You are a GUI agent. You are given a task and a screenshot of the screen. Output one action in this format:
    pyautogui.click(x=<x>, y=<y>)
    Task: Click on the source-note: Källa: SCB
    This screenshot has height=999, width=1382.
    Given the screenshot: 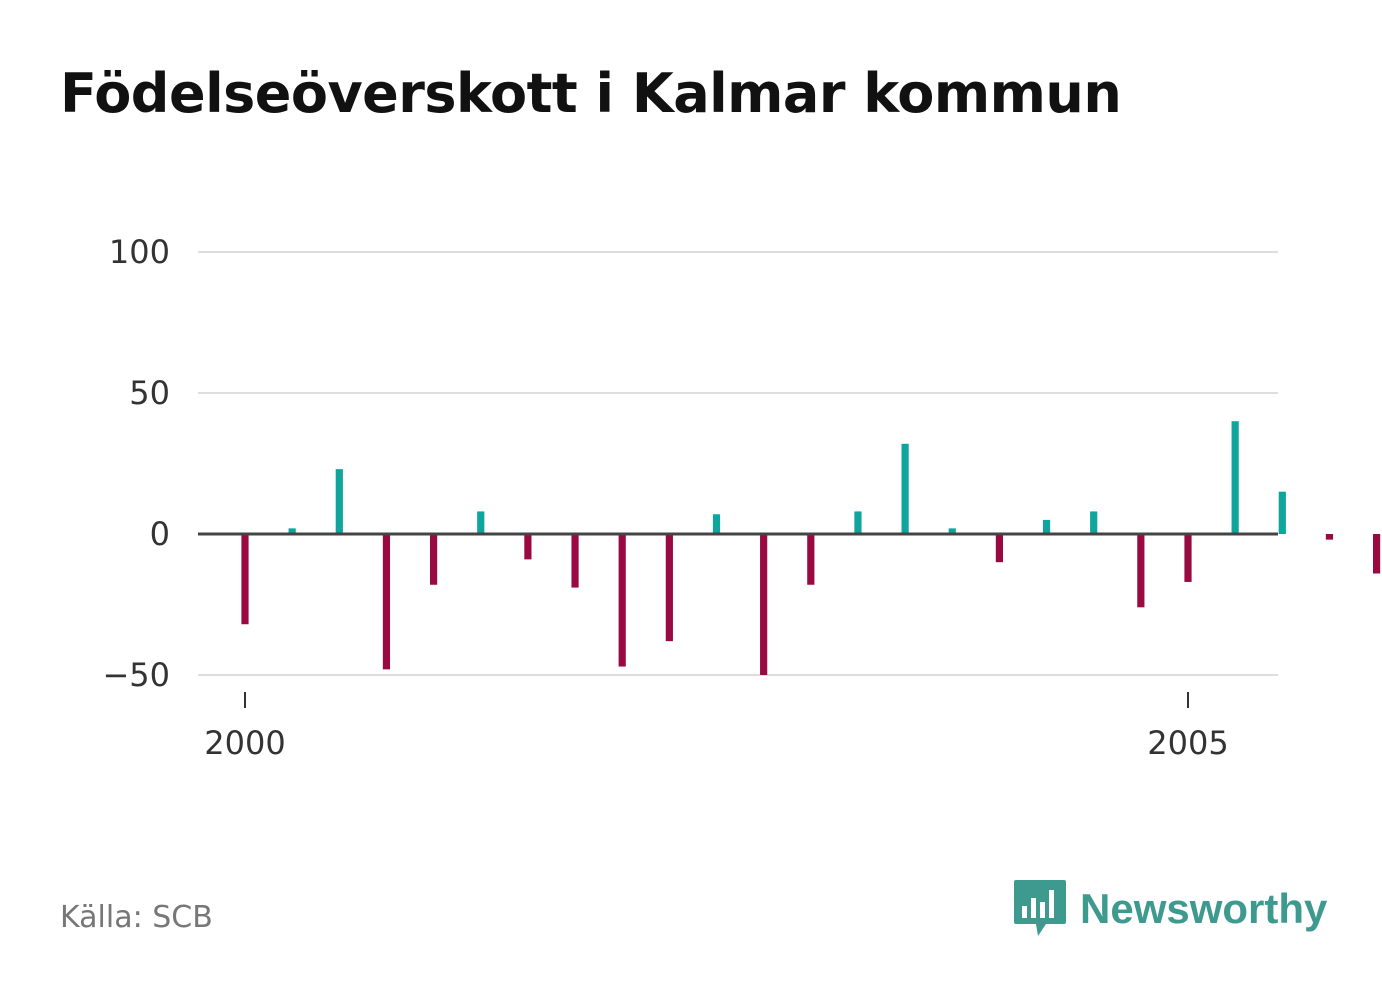 What is the action you would take?
    pyautogui.click(x=136, y=917)
    